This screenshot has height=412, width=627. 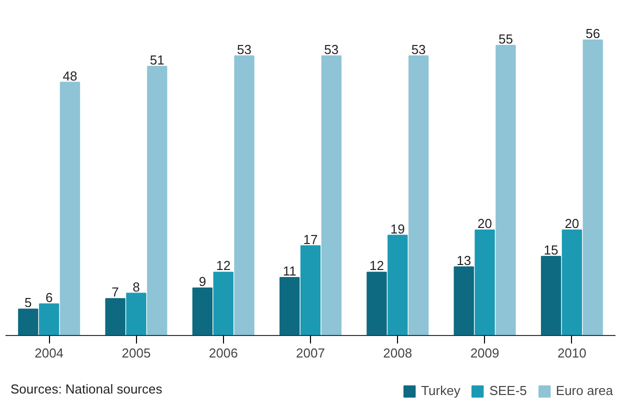 What do you see at coordinates (202, 282) in the screenshot?
I see `data-label: 9` at bounding box center [202, 282].